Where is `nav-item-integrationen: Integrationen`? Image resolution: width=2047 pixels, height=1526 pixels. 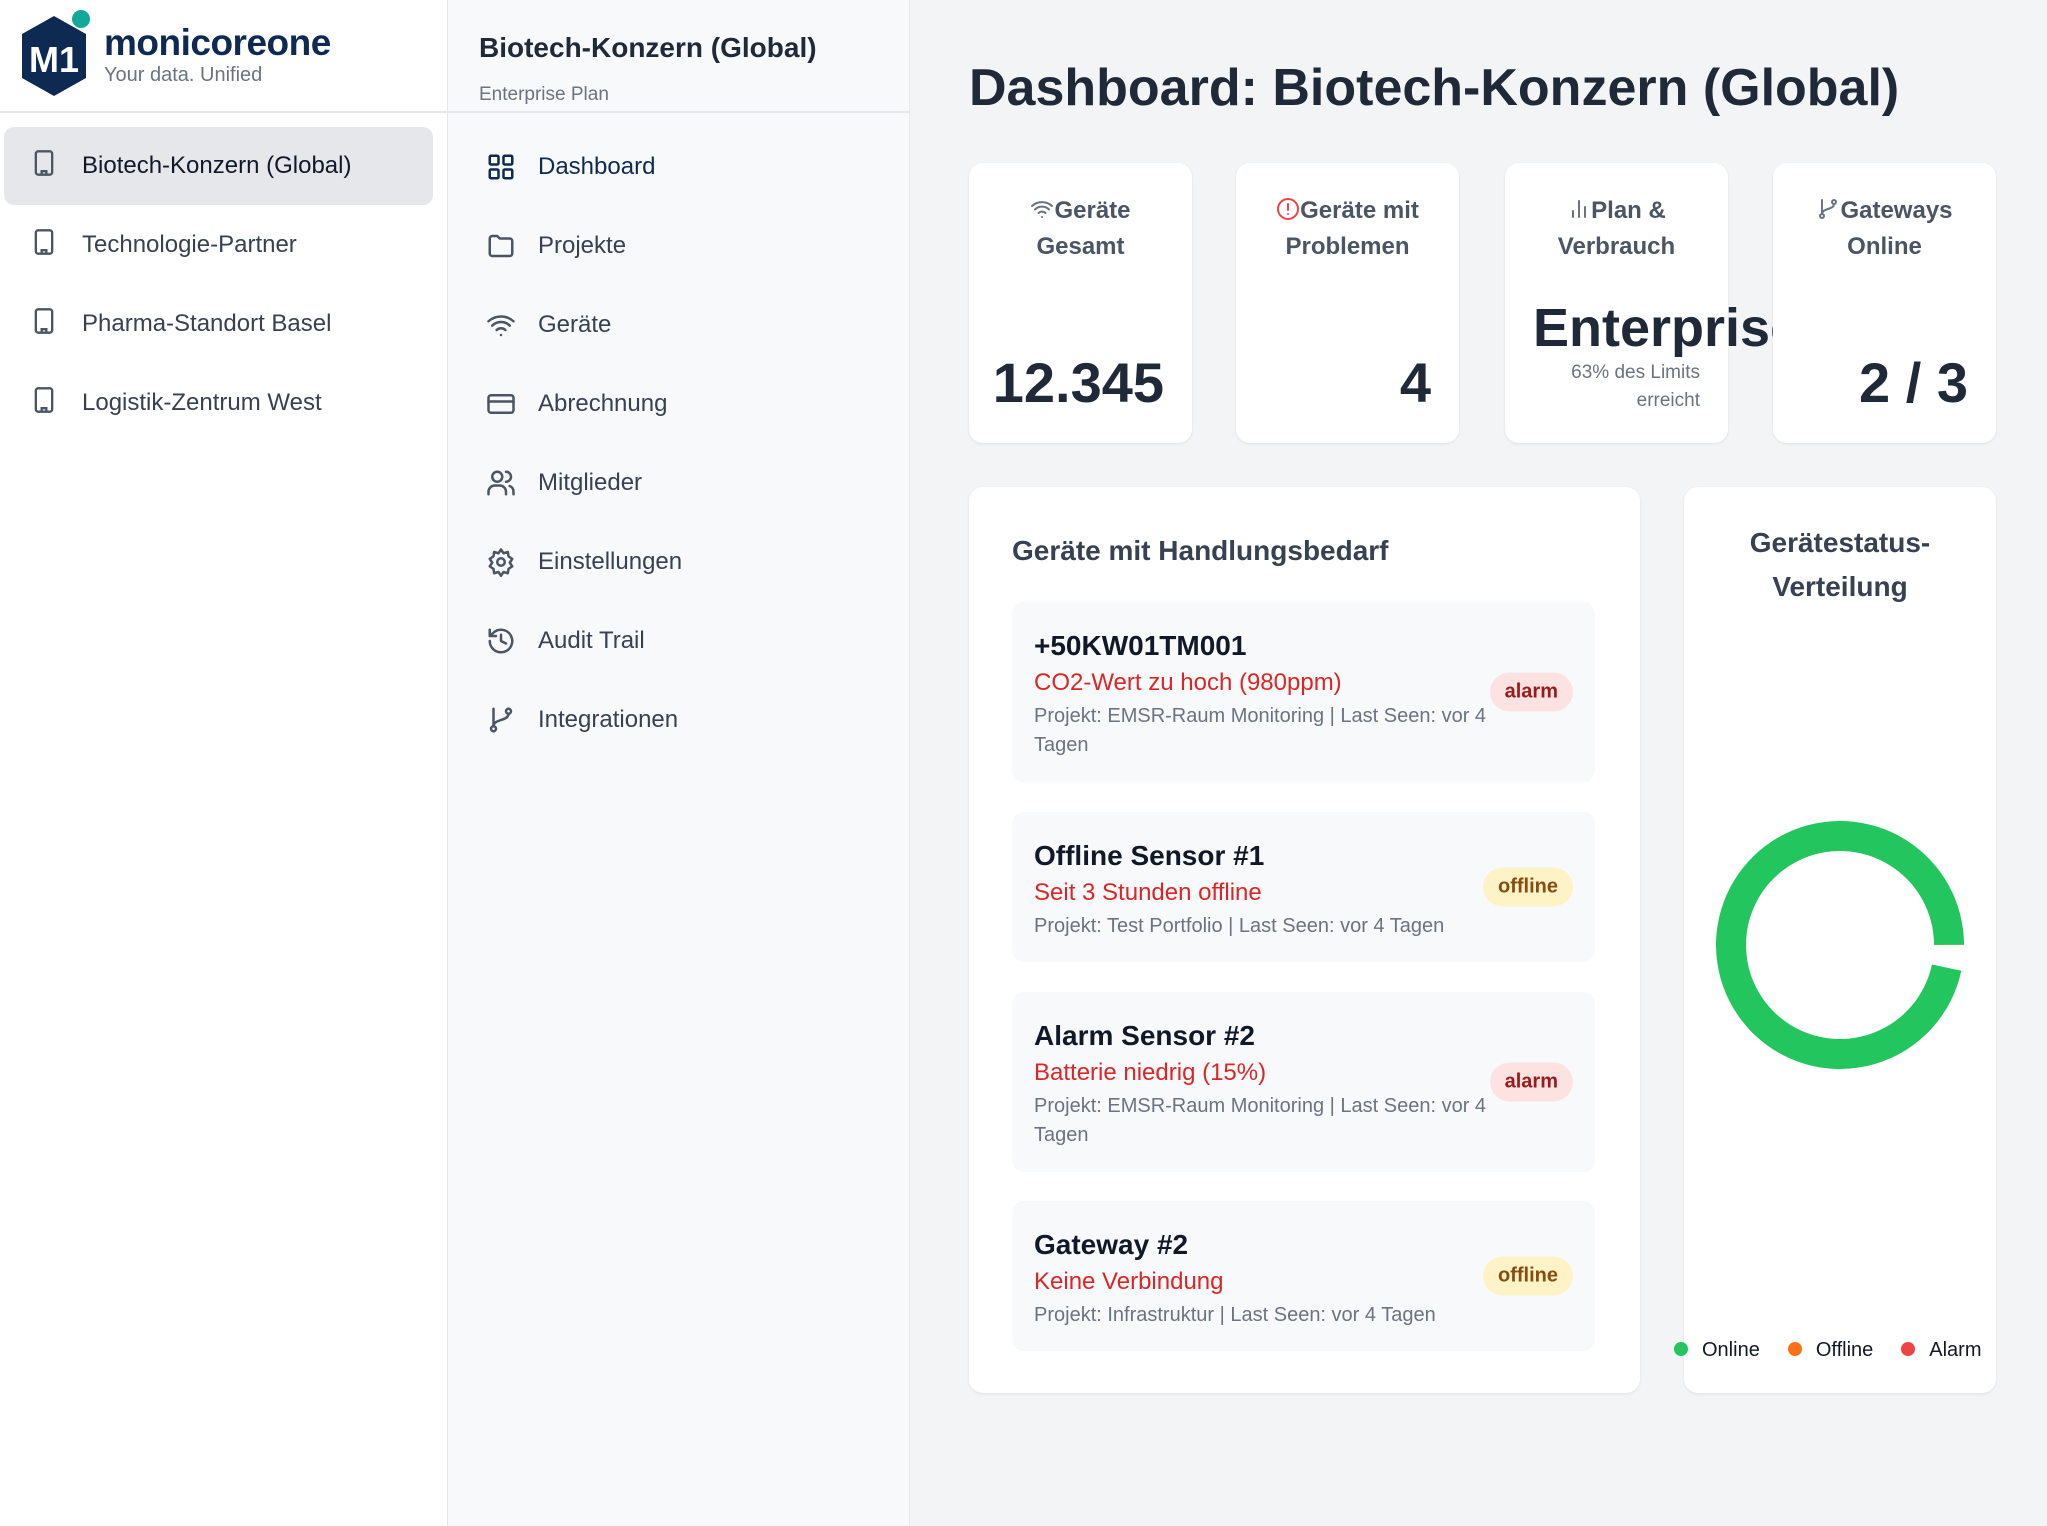
nav-item-integrationen: Integrationen is located at coordinates (582, 720).